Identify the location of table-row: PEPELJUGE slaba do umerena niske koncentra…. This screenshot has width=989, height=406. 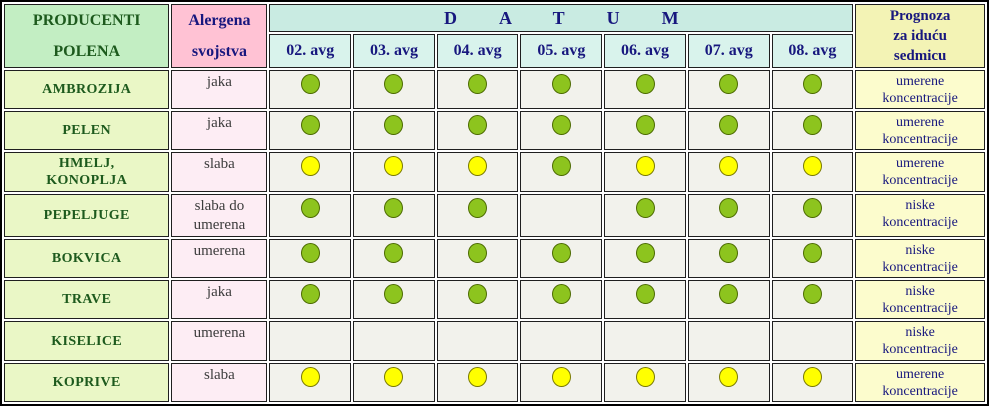
(494, 215).